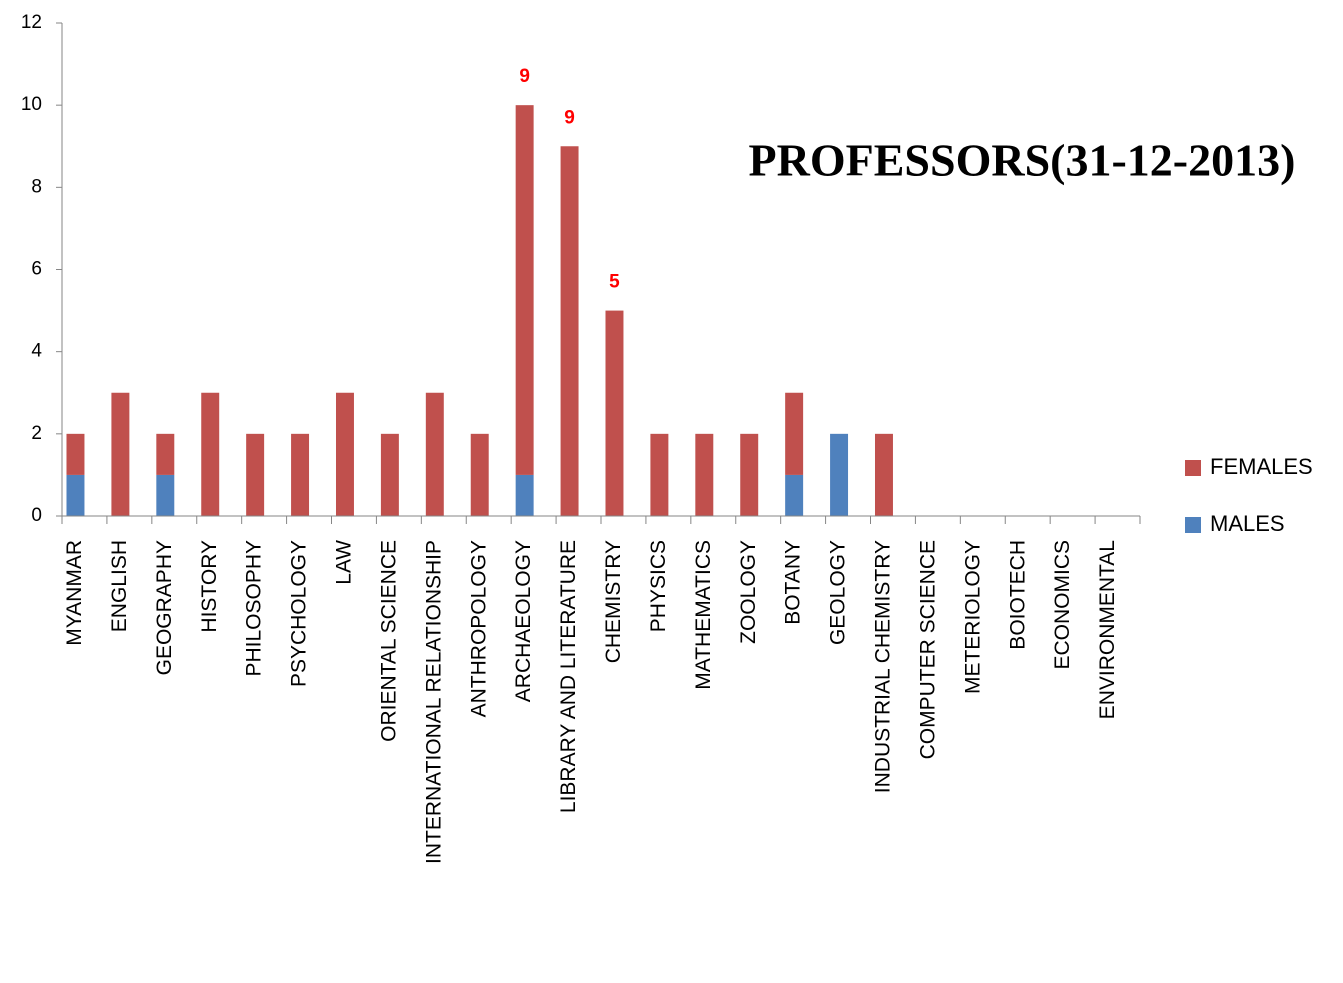  What do you see at coordinates (658, 586) in the screenshot?
I see `x-tick-label: PHYSICS` at bounding box center [658, 586].